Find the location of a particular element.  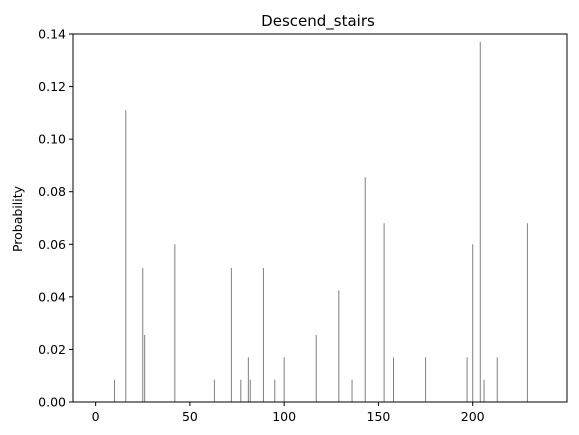

x-ticks: 0 50 100 150 200 is located at coordinates (288, 413).